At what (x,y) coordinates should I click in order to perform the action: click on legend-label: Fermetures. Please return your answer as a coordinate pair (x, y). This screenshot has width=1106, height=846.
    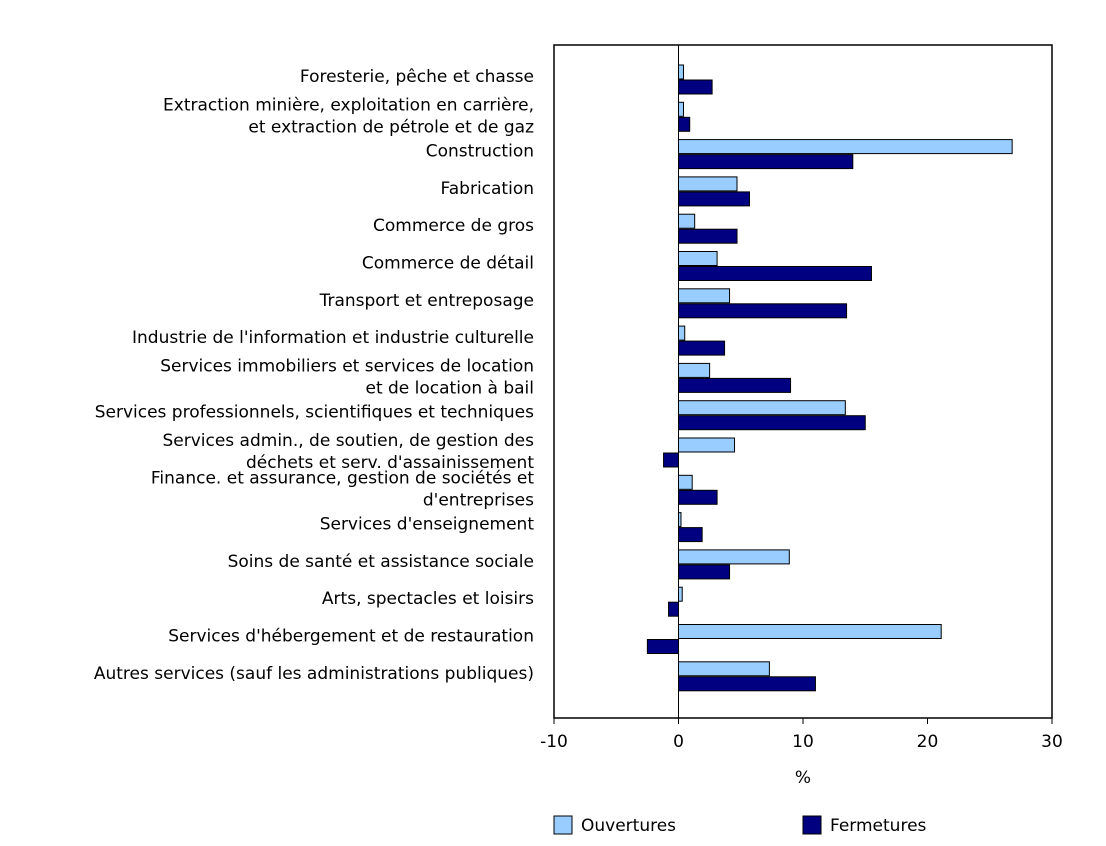
    Looking at the image, I should click on (878, 826).